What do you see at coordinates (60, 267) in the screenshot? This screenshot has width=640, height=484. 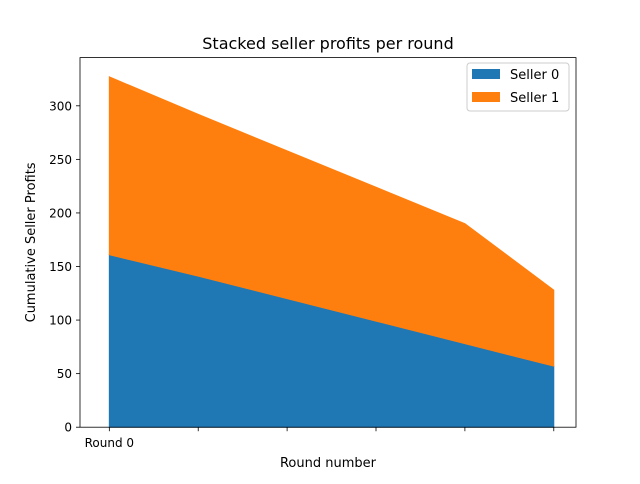 I see `y-tick-label-3: 150` at bounding box center [60, 267].